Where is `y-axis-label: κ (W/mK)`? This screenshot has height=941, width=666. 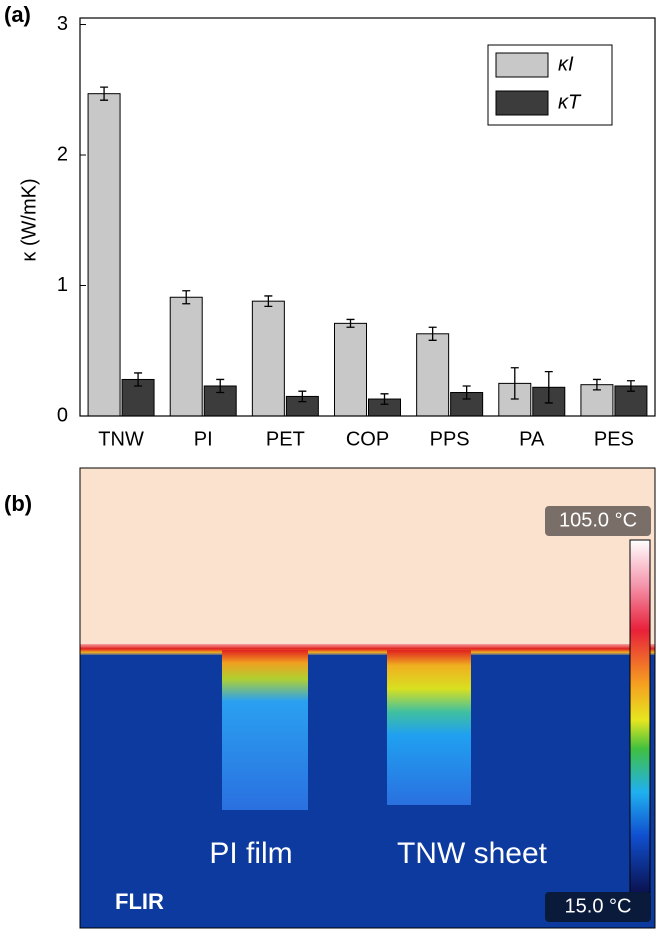 y-axis-label: κ (W/mK) is located at coordinates (29, 219).